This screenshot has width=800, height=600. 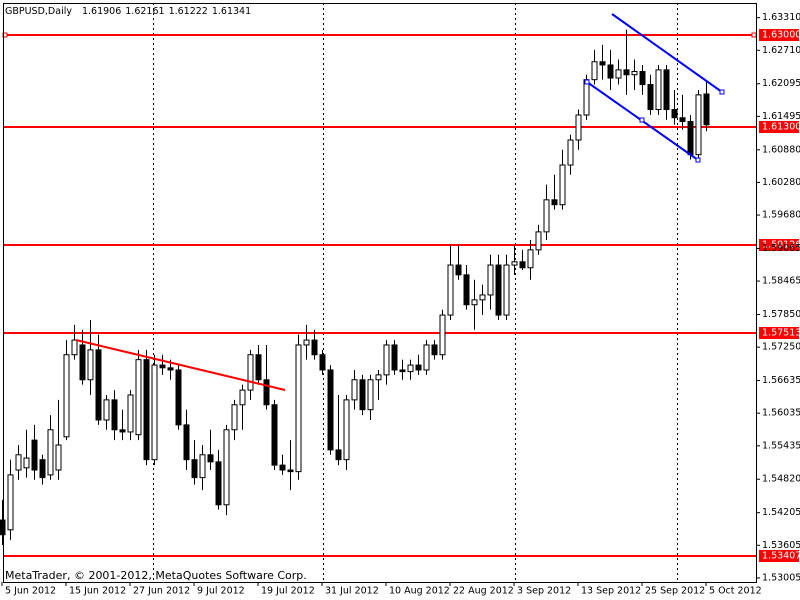 I want to click on x-tick-label: 25 Sep 2012, so click(x=675, y=591).